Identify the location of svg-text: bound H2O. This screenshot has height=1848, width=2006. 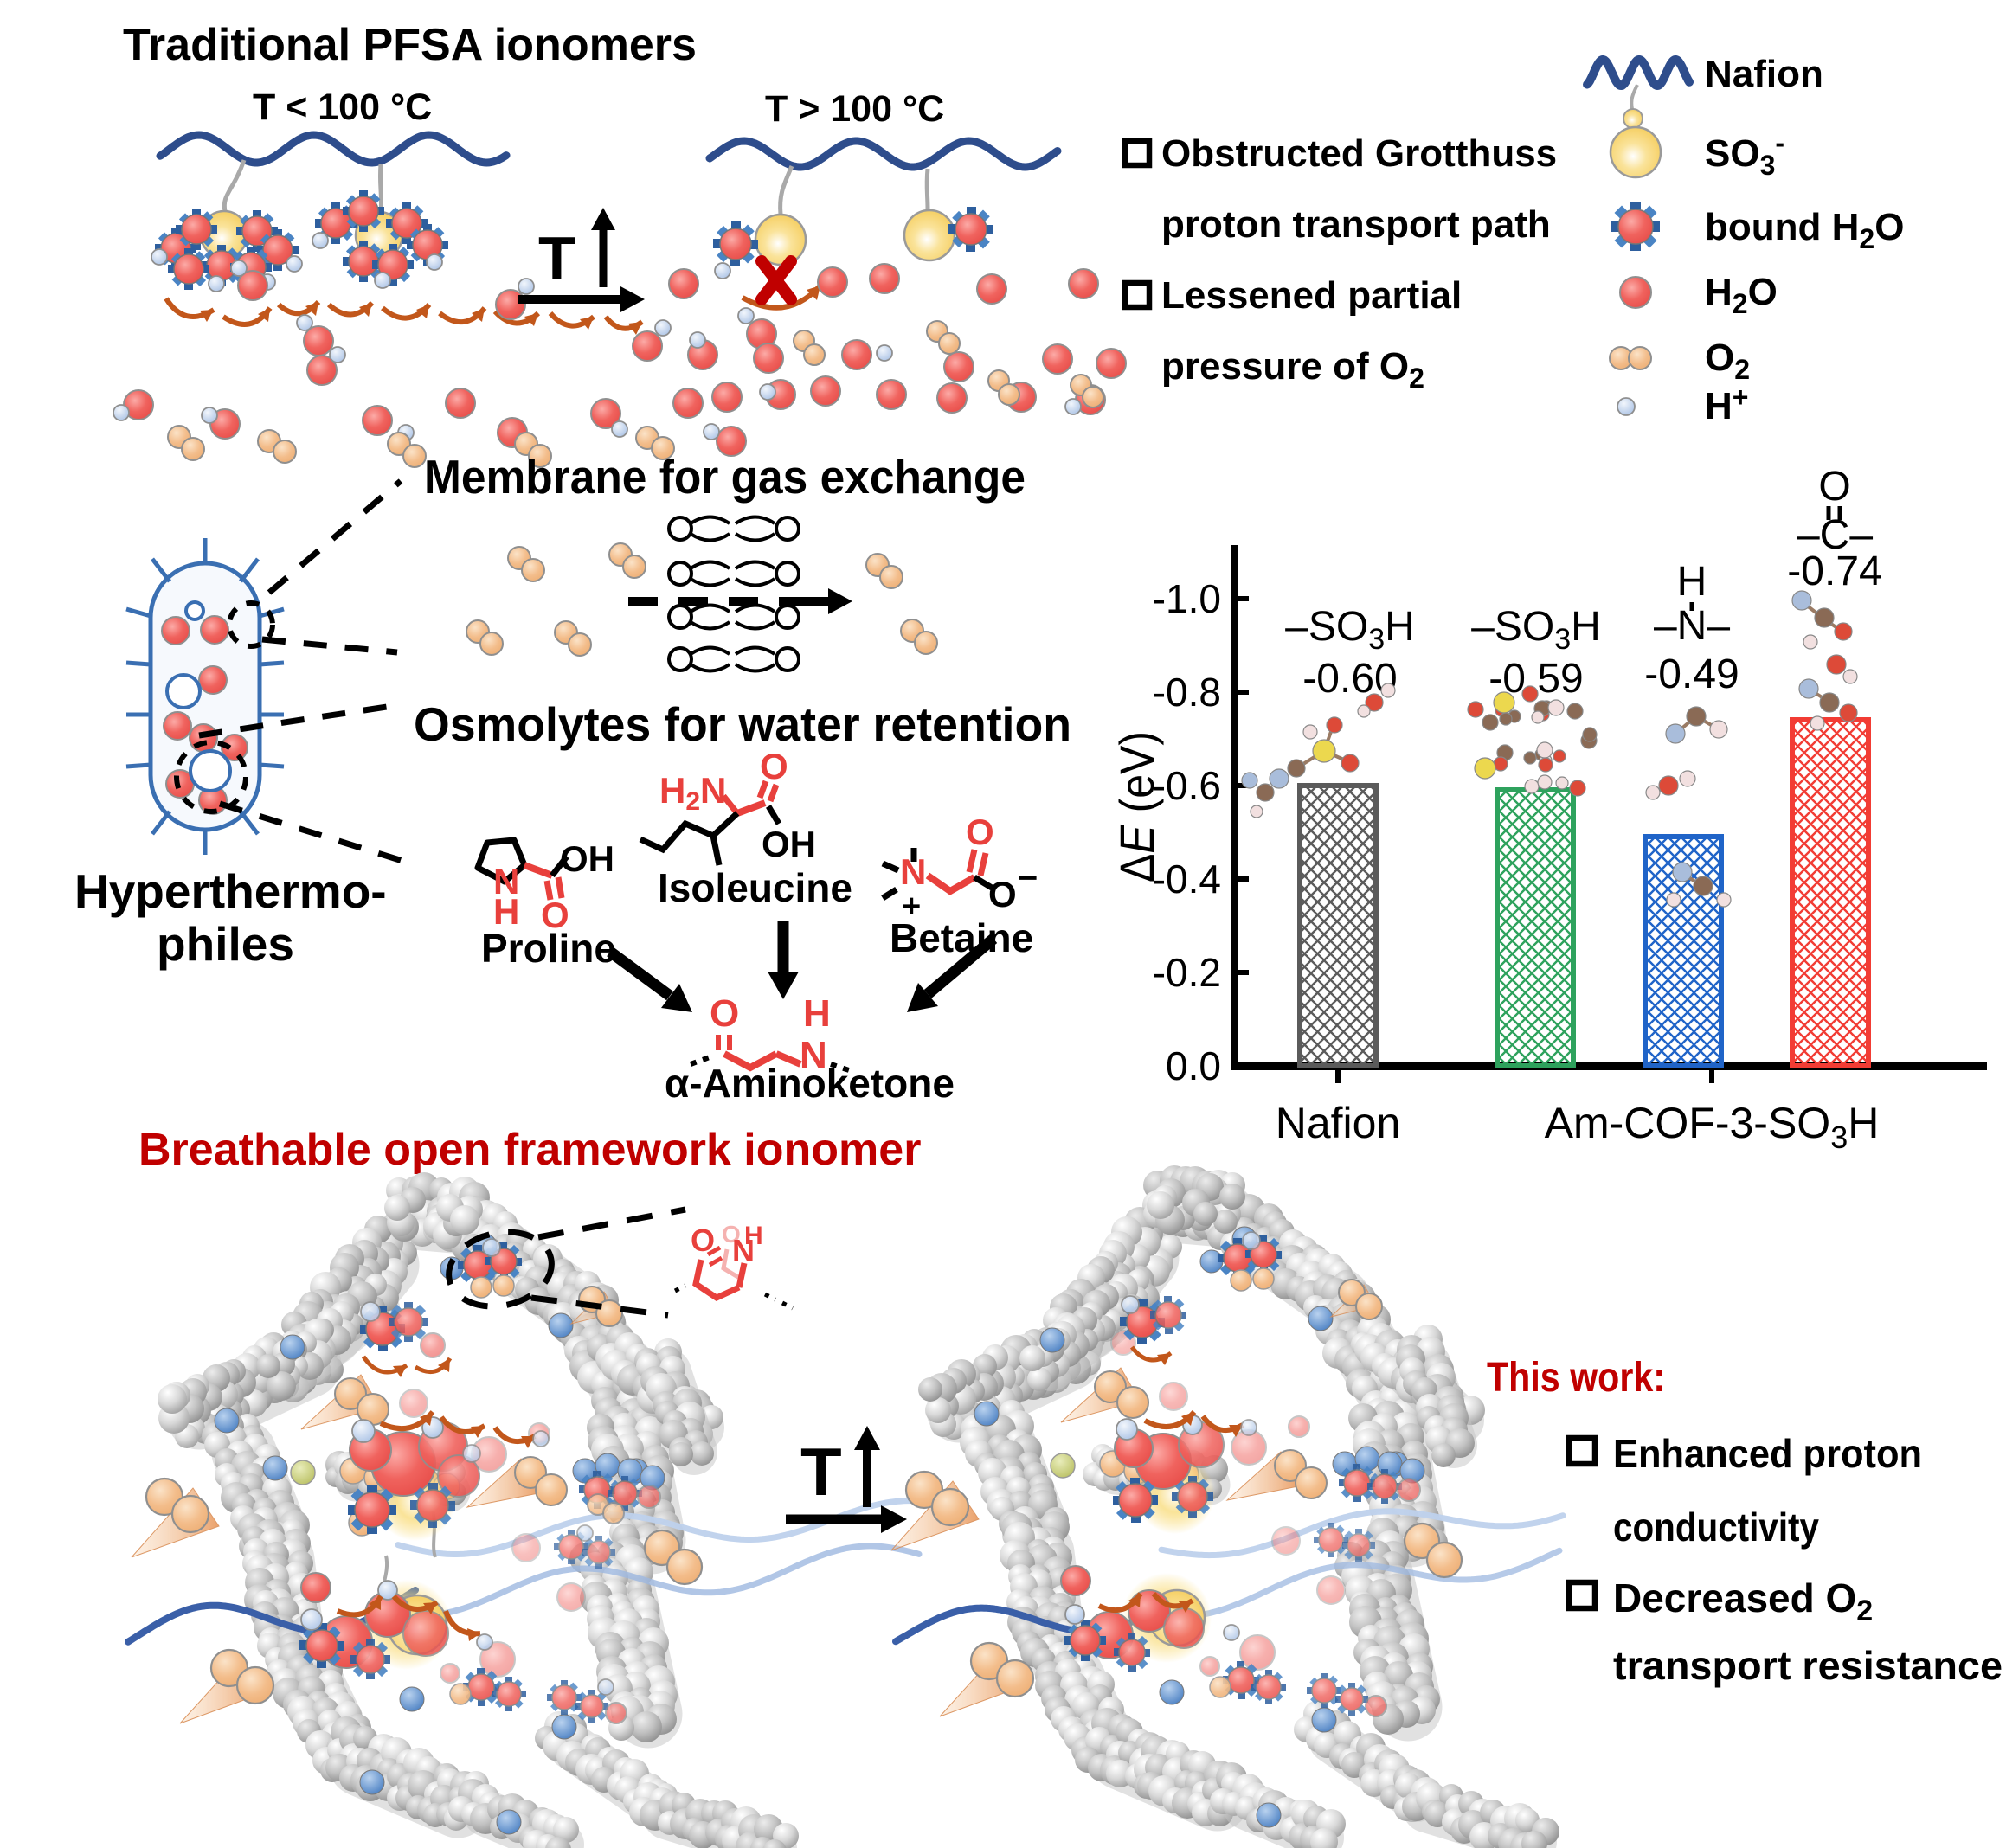
(1804, 230).